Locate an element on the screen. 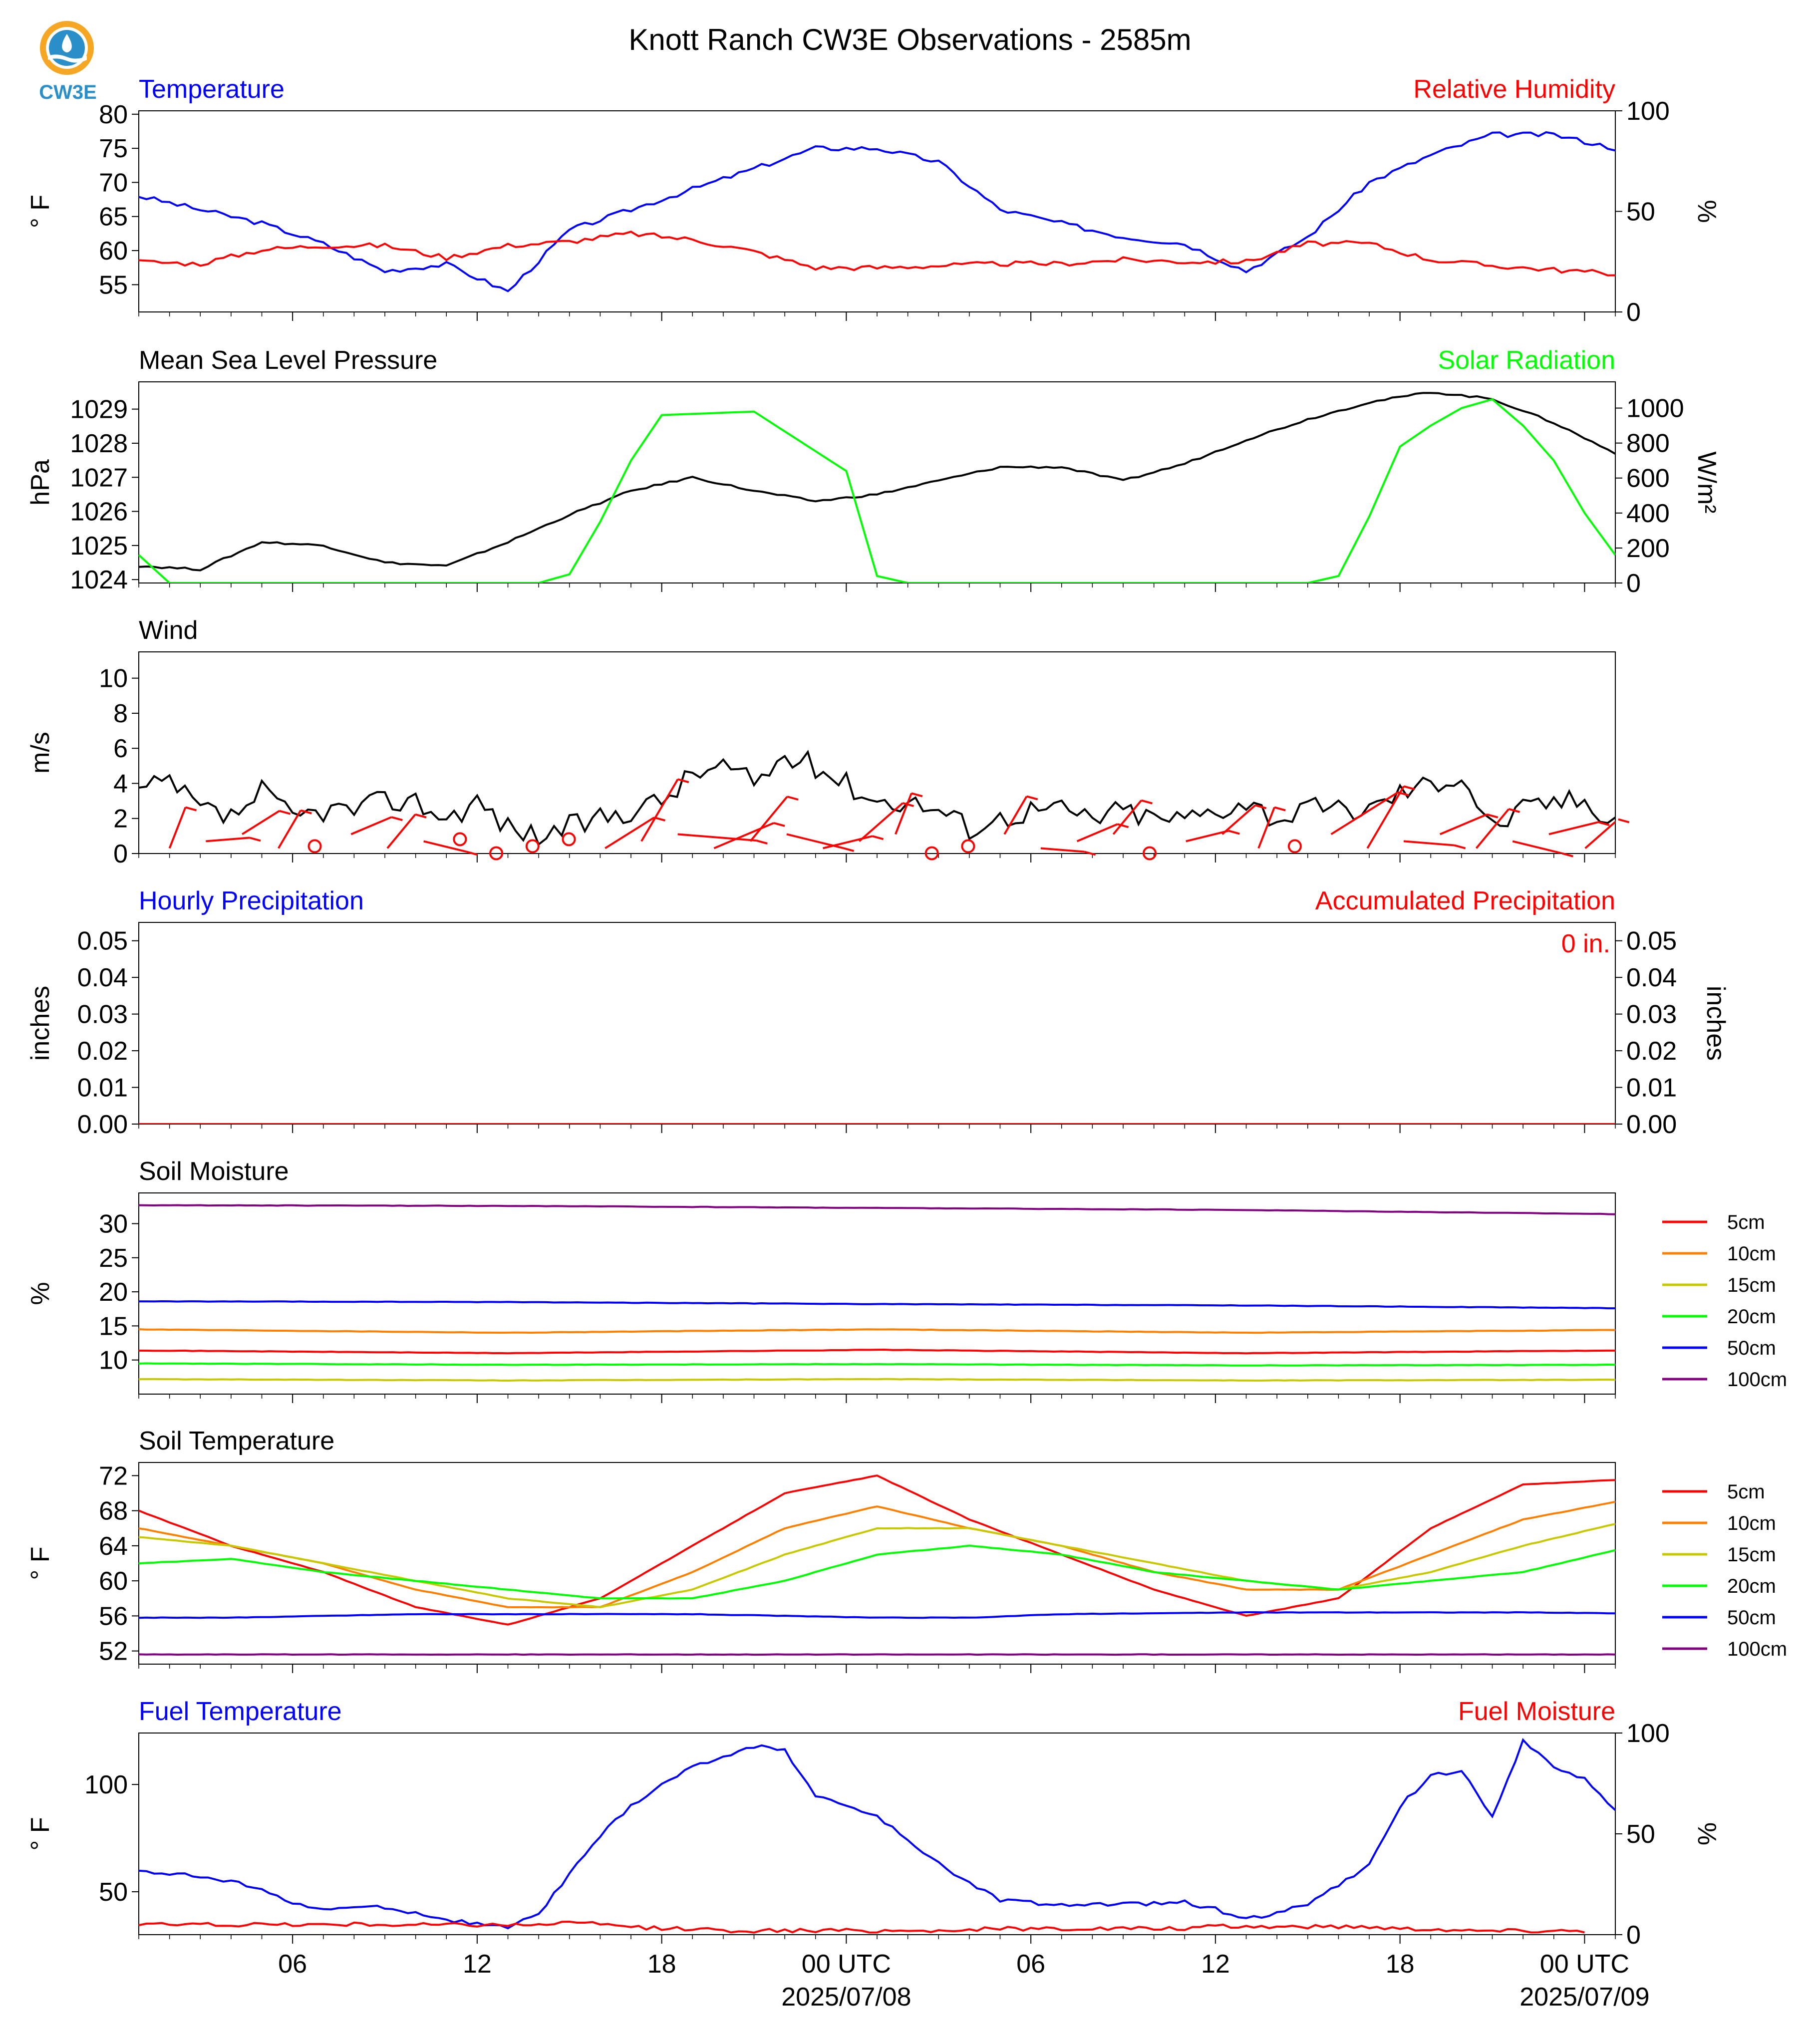  temperature_humidity-ylabel-left: ° F is located at coordinates (40, 211).